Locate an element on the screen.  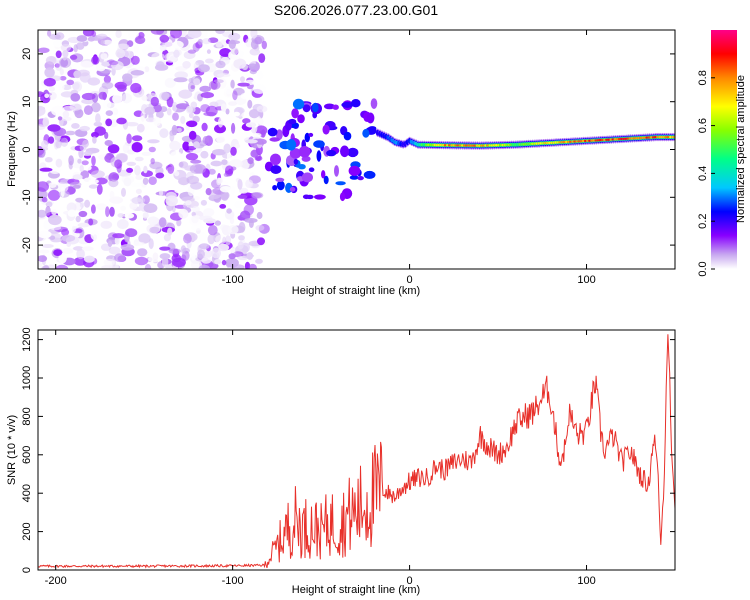
x-tick-label: -200 is located at coordinates (56, 581).